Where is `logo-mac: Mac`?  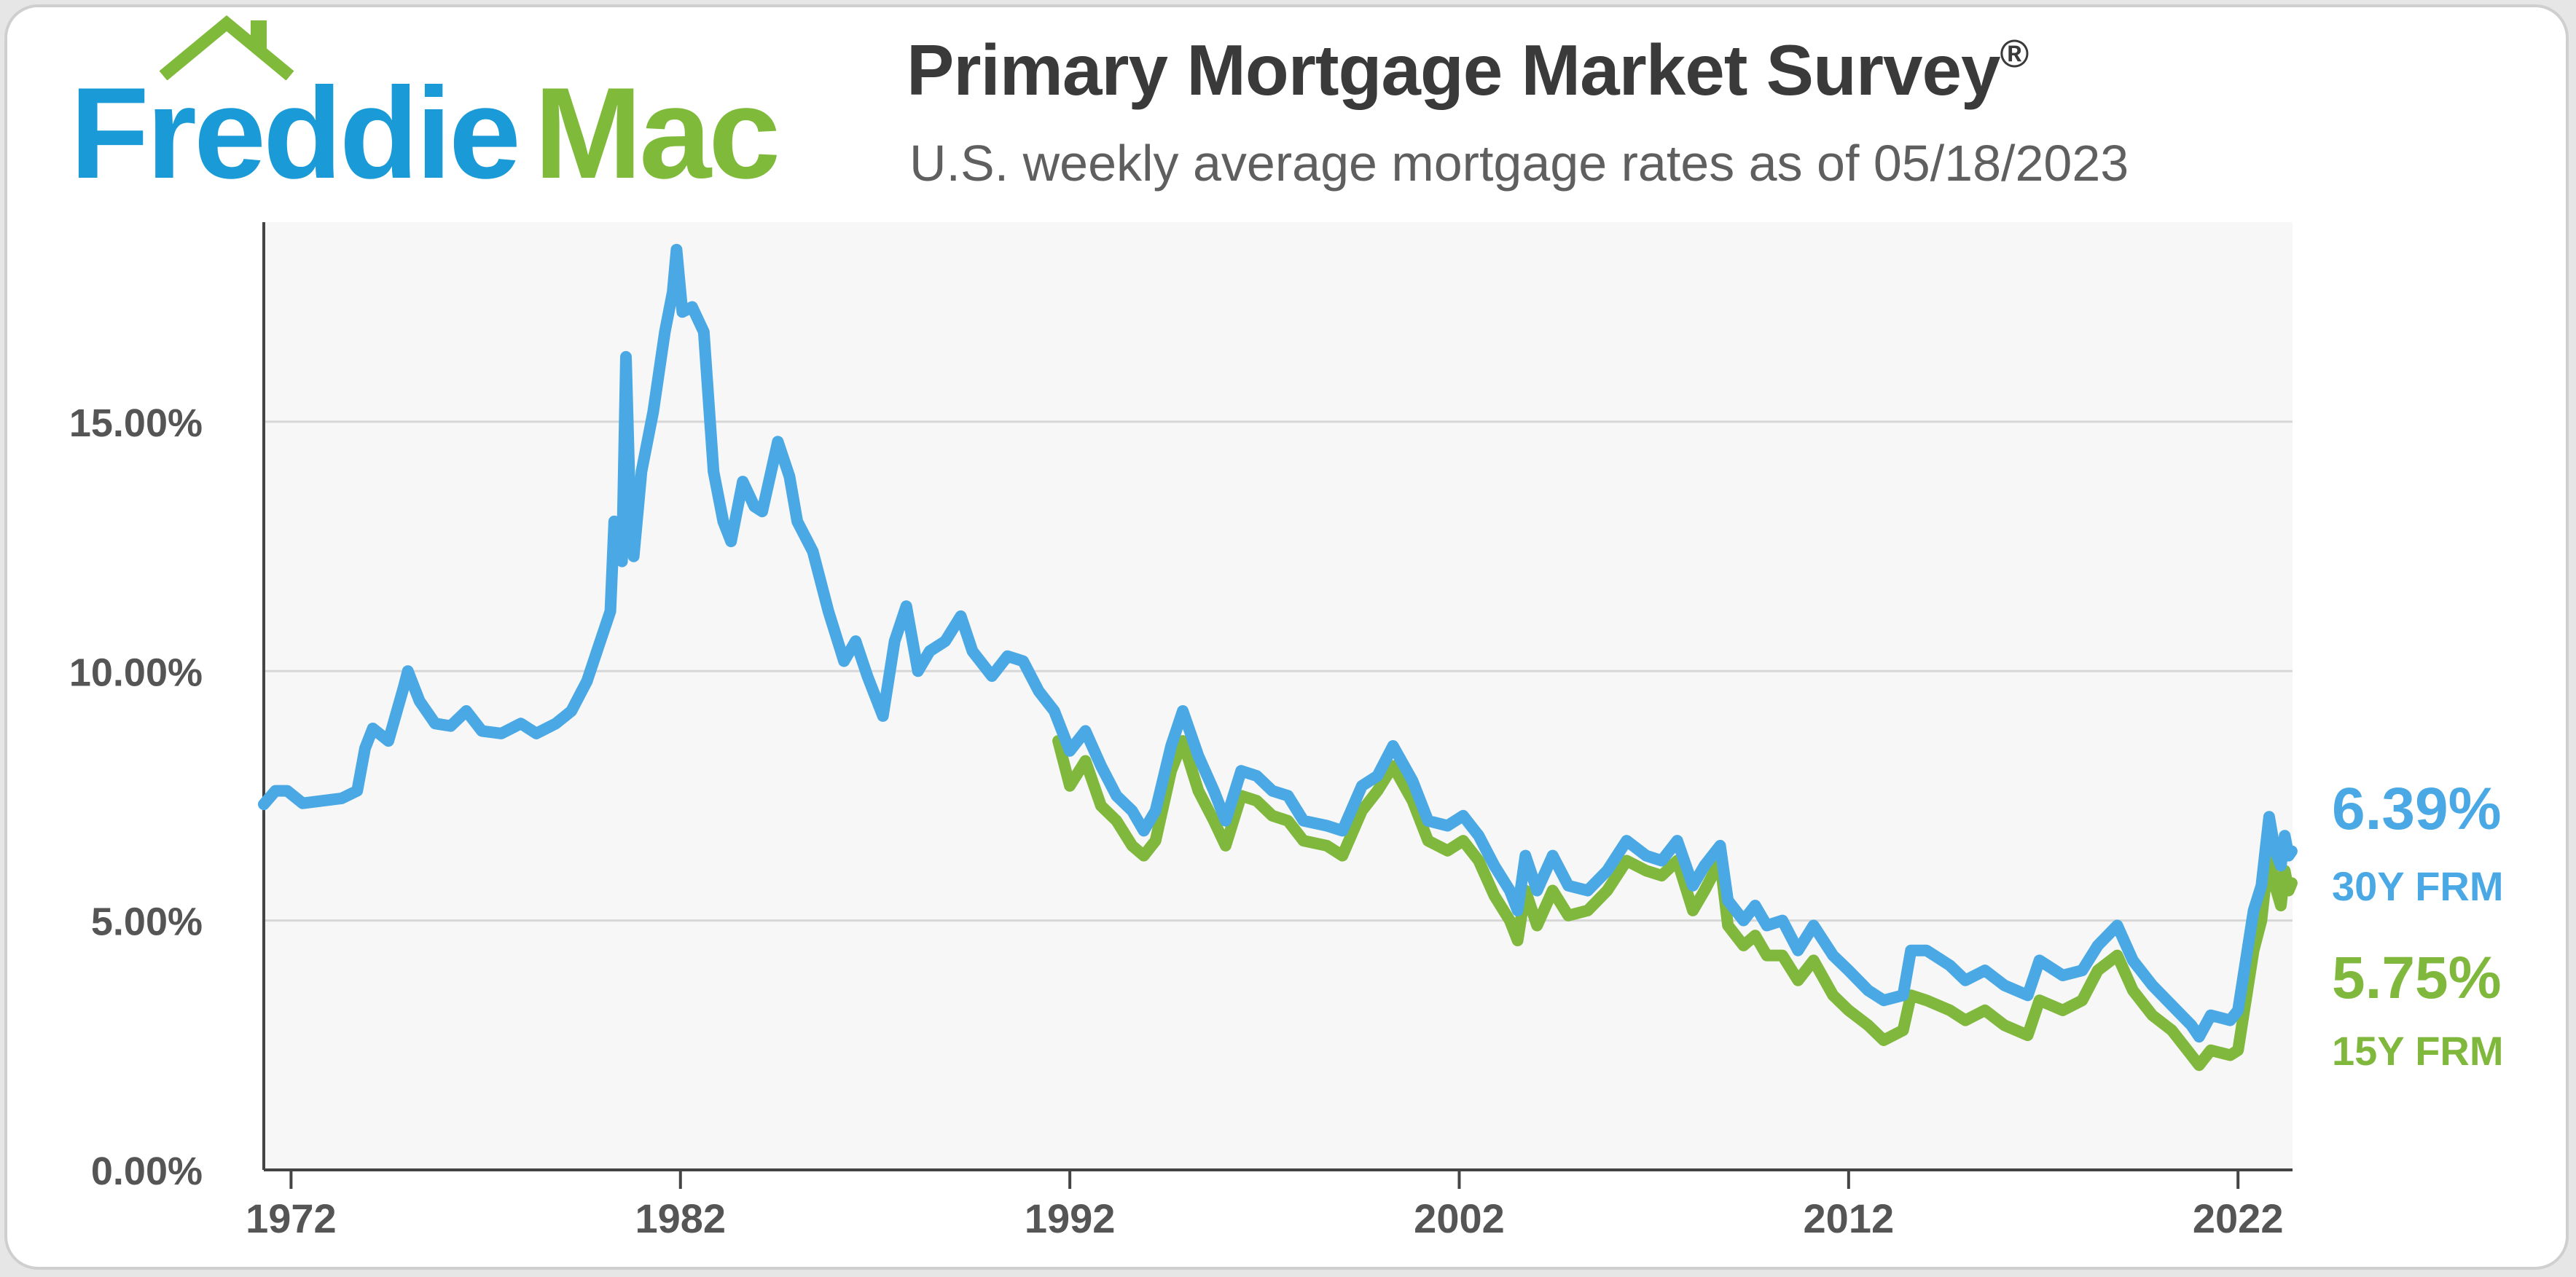
logo-mac: Mac is located at coordinates (656, 132).